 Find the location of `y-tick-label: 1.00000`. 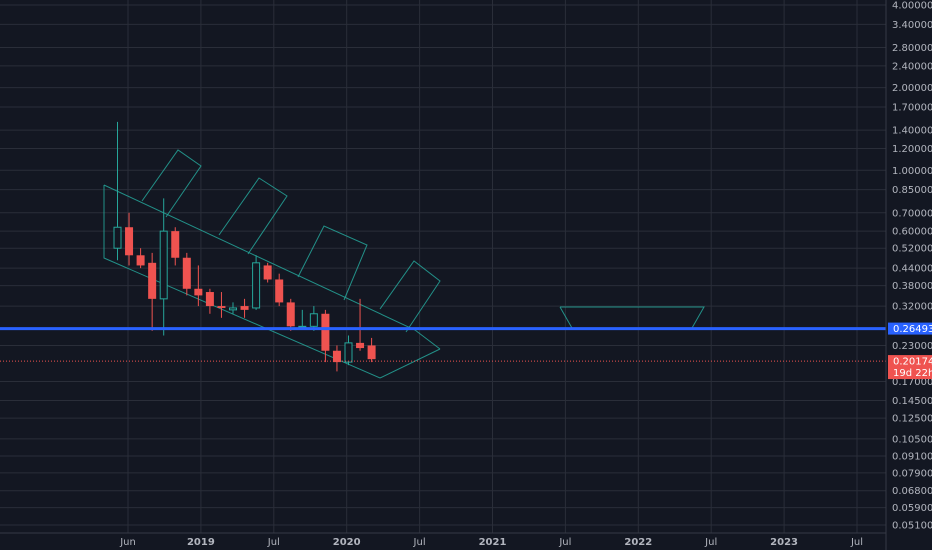

y-tick-label: 1.00000 is located at coordinates (912, 171).